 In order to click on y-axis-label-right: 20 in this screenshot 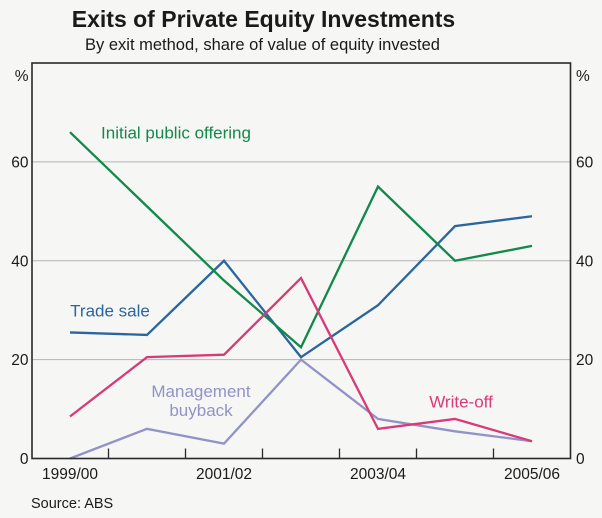, I will do `click(585, 360)`.